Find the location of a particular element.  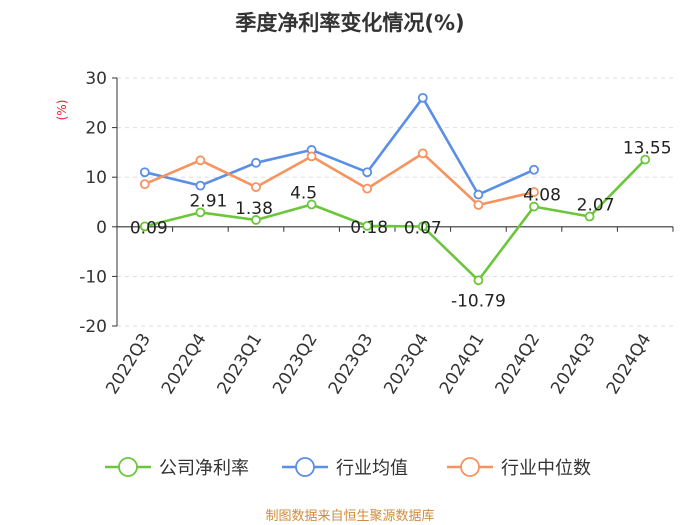

x-tick-label: 2024Q2 is located at coordinates (518, 364).